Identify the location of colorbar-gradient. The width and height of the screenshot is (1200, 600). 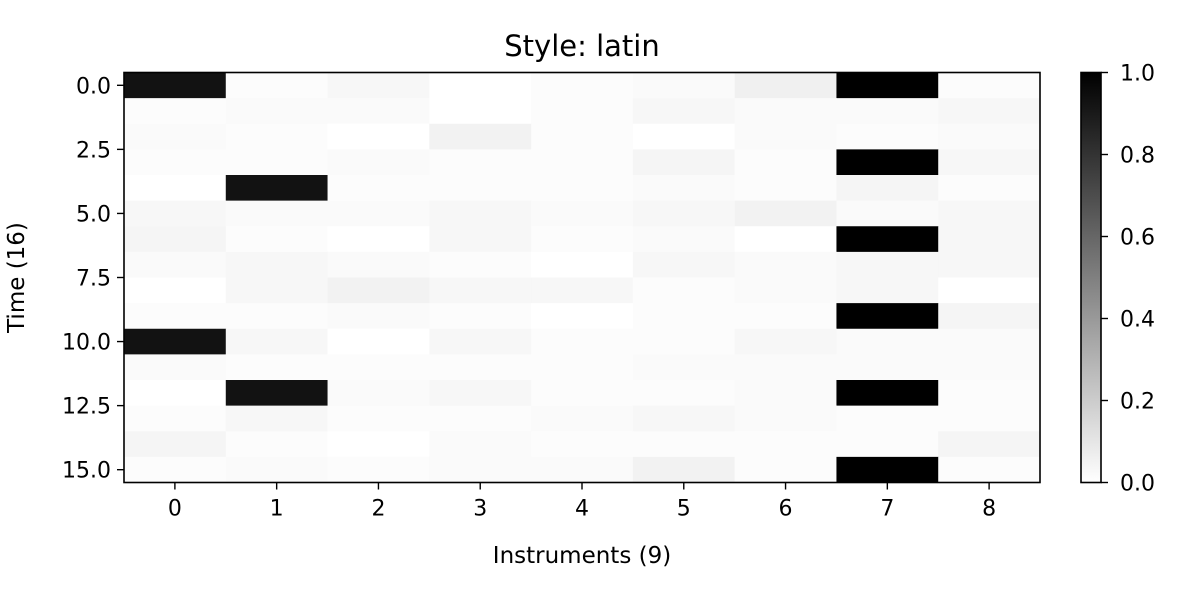
(1091, 277).